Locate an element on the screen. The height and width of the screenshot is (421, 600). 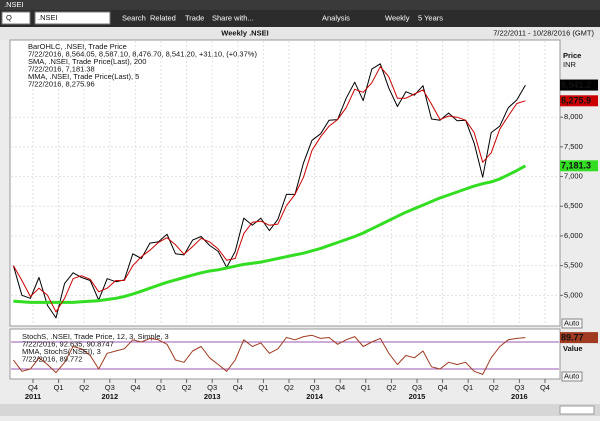
legend-detail: 7/22/2016, 8,275.96 is located at coordinates (61, 83).